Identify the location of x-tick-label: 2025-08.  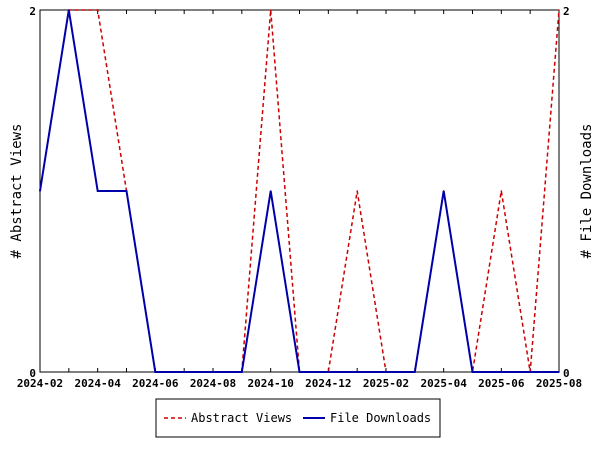
(559, 383).